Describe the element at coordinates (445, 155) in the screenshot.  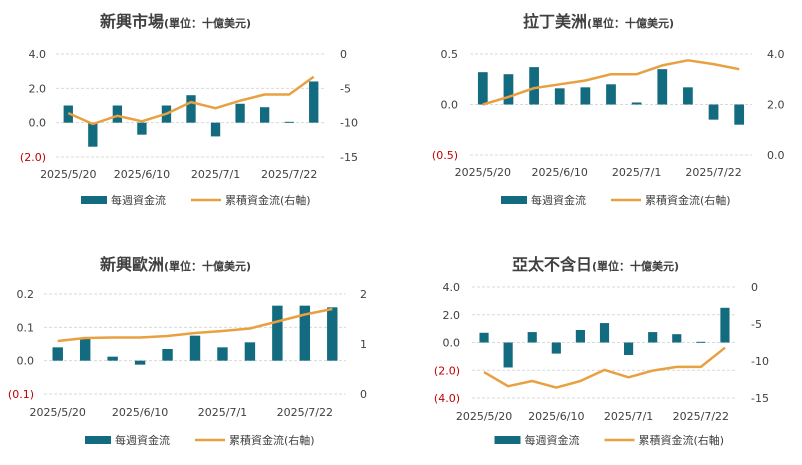
I see `left-axis-tick: (0.5)` at that location.